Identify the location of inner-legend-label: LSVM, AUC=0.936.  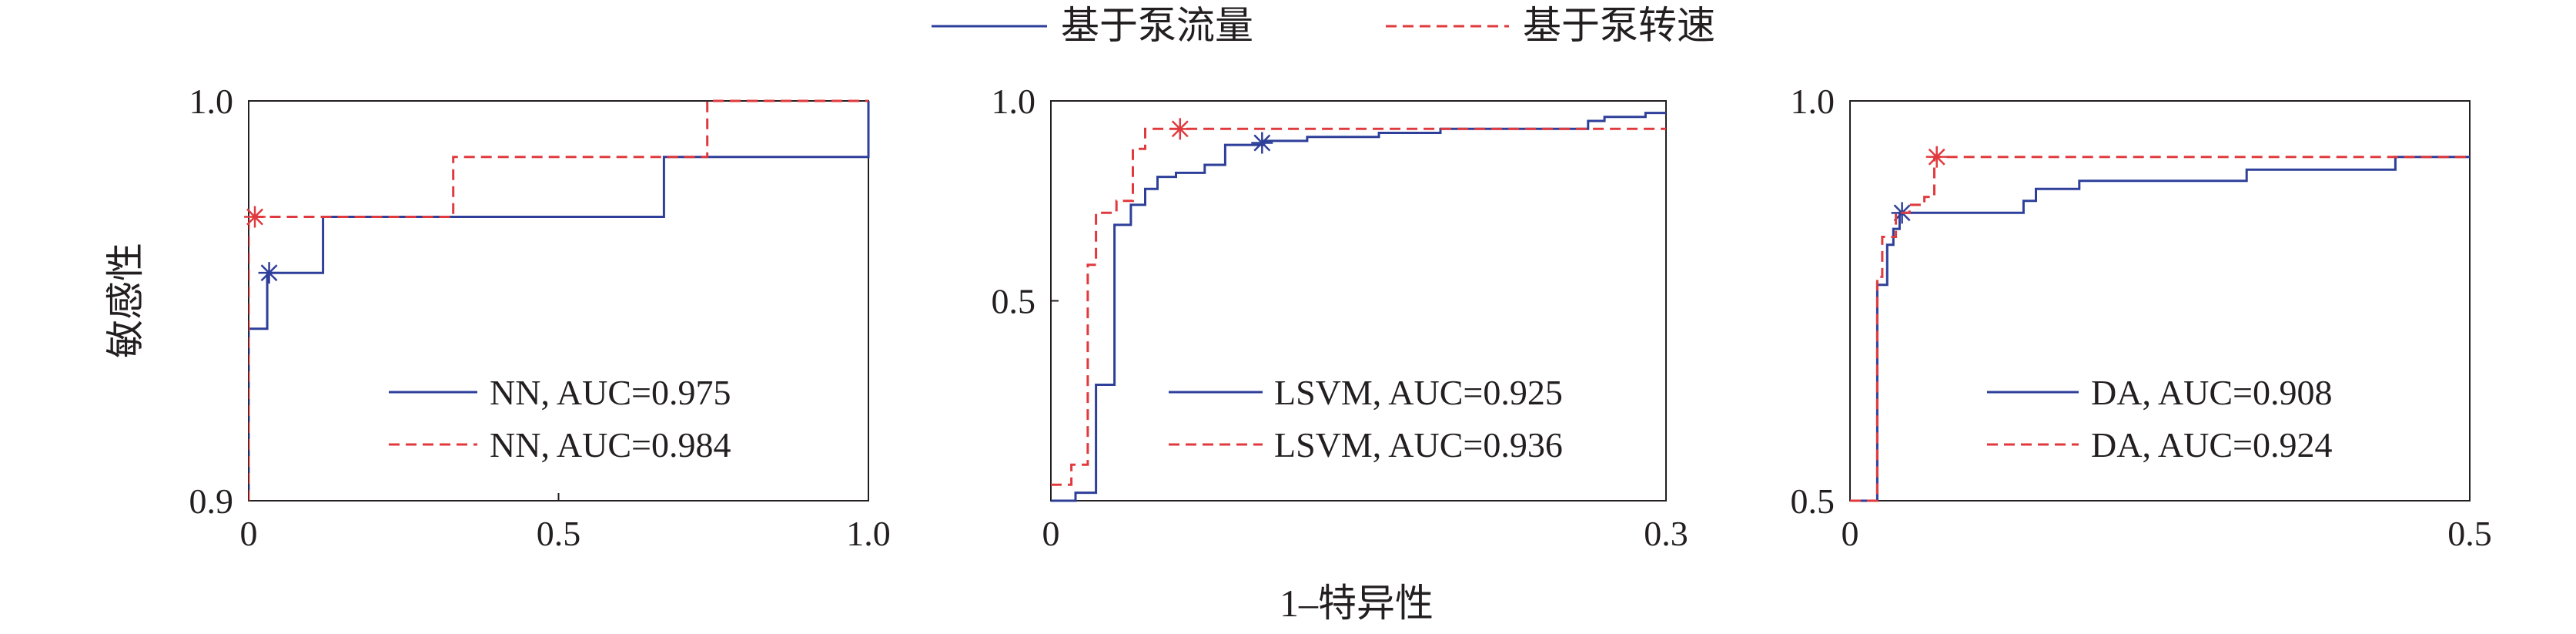
(1419, 445).